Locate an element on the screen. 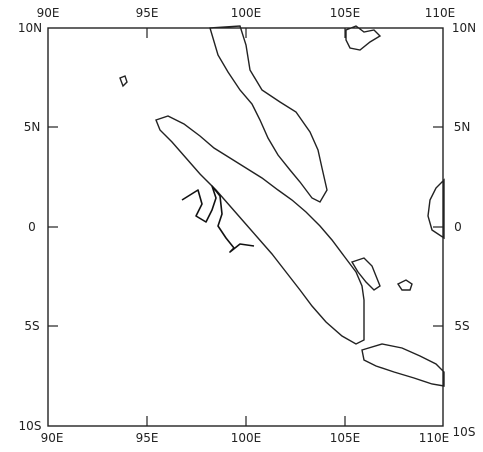  lon-label-top-95: 95E is located at coordinates (147, 13).